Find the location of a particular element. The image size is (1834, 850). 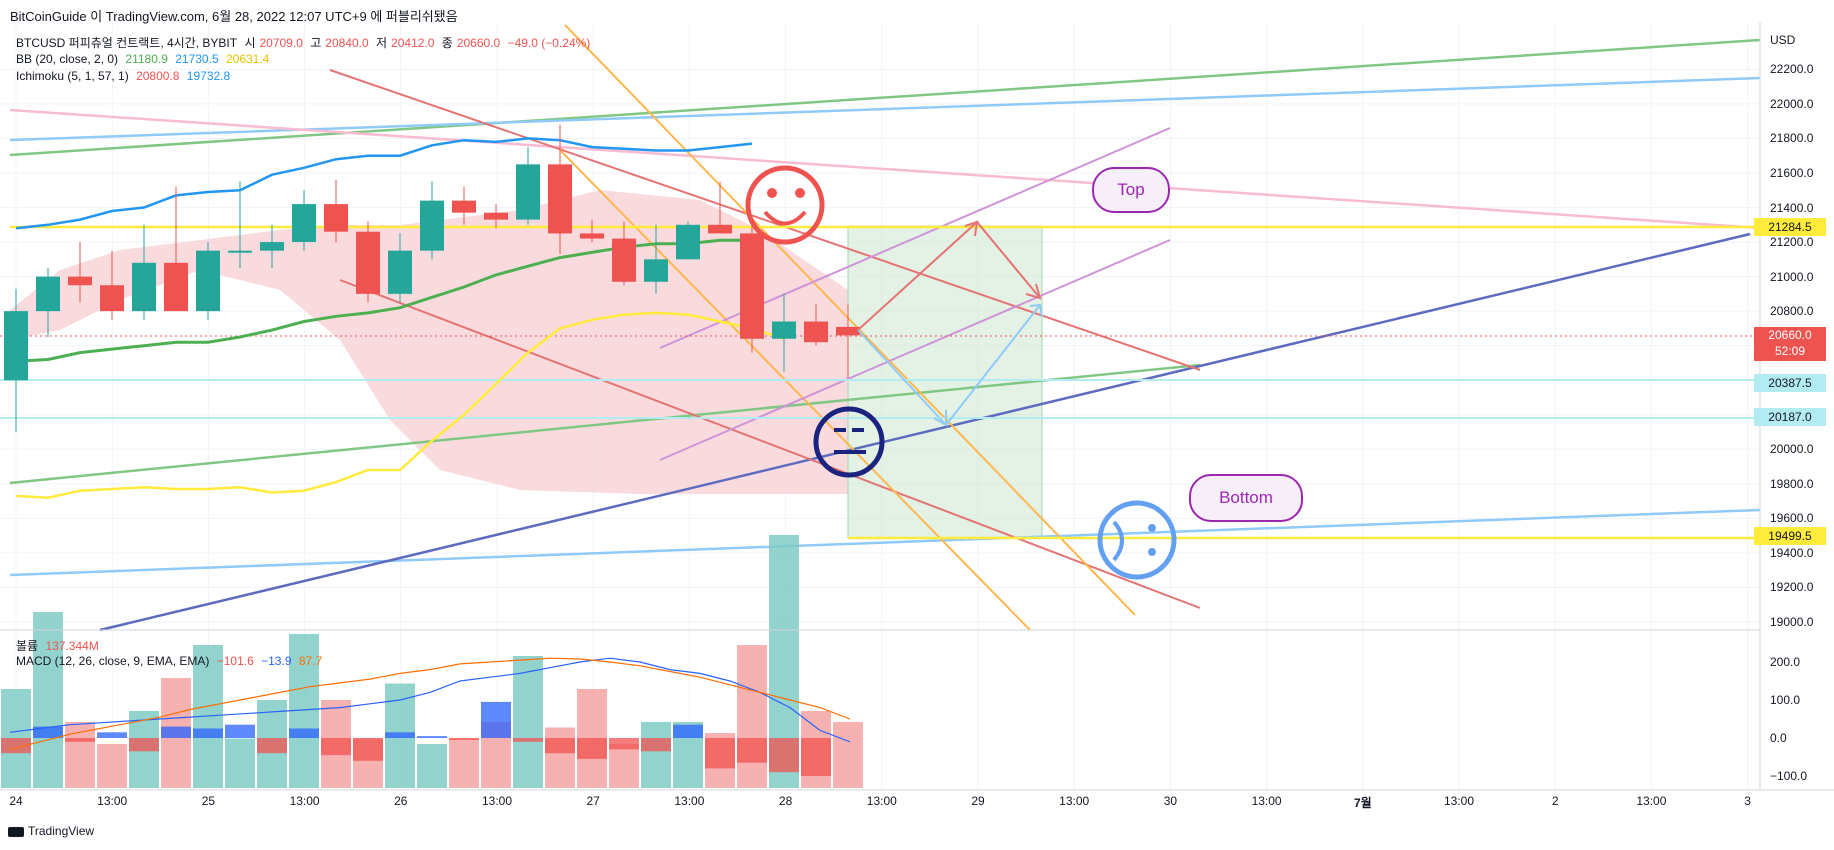

ohlc-low: 20412.0 is located at coordinates (413, 43).